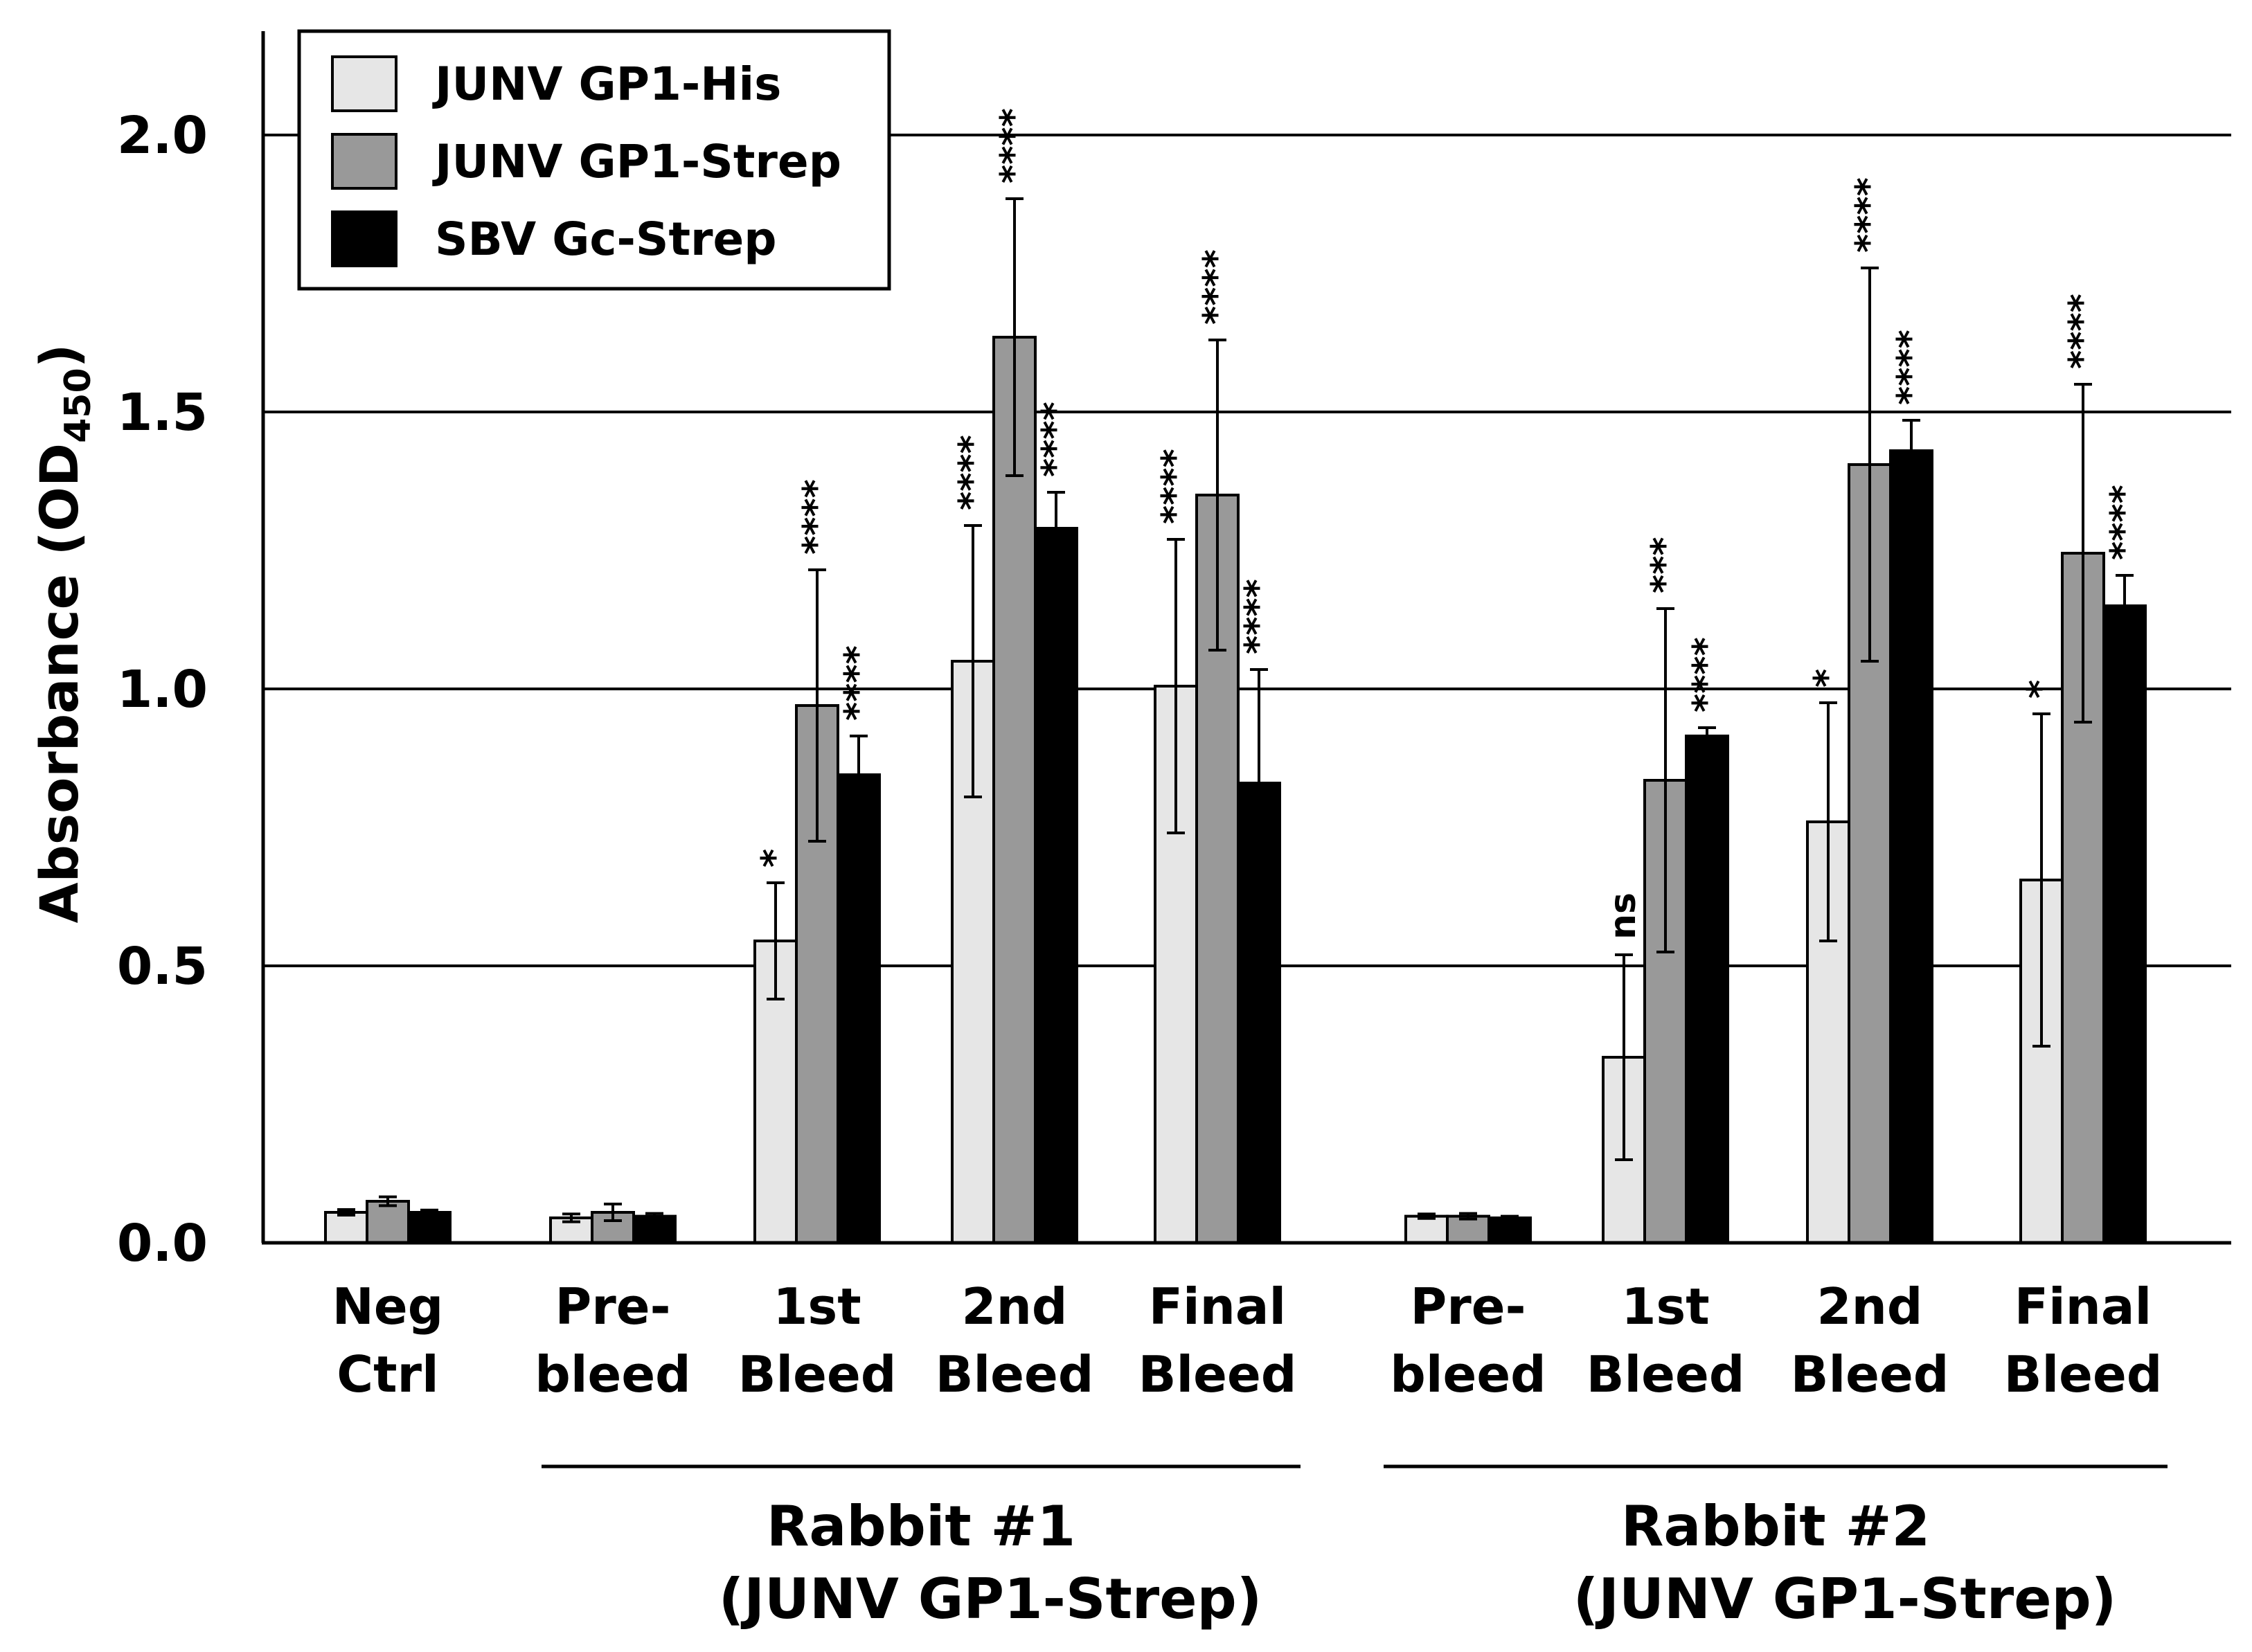 This screenshot has width=2252, height=1652. What do you see at coordinates (162, 967) in the screenshot?
I see `y-tick-label: 0.5` at bounding box center [162, 967].